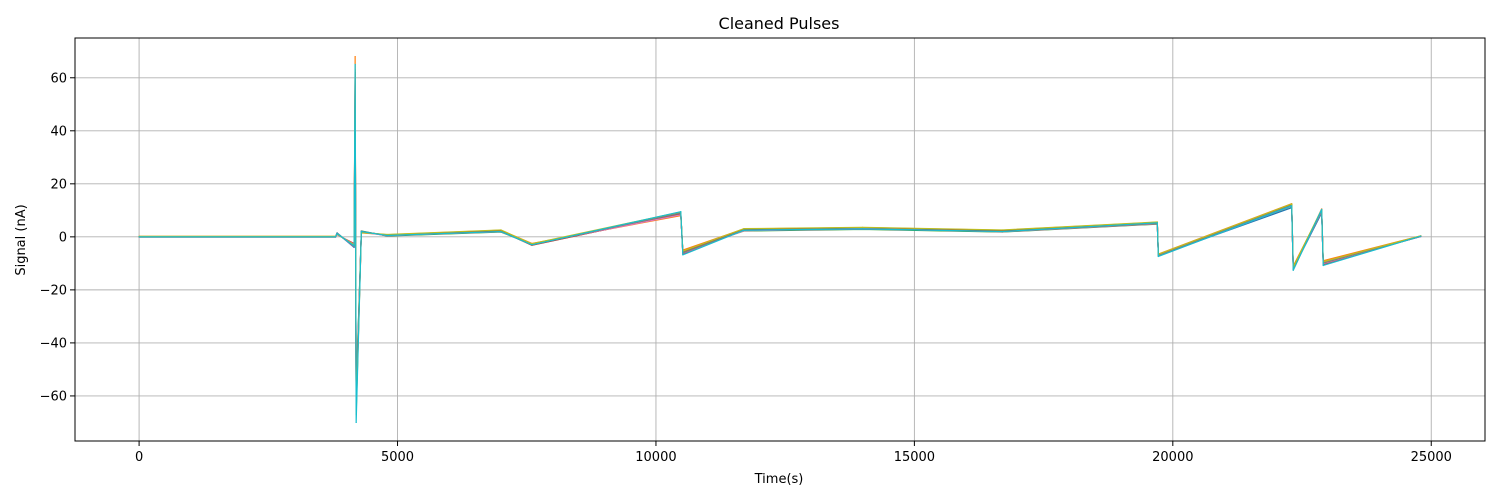  Describe the element at coordinates (63, 237) in the screenshot. I see `y-tick-label: 0` at that location.